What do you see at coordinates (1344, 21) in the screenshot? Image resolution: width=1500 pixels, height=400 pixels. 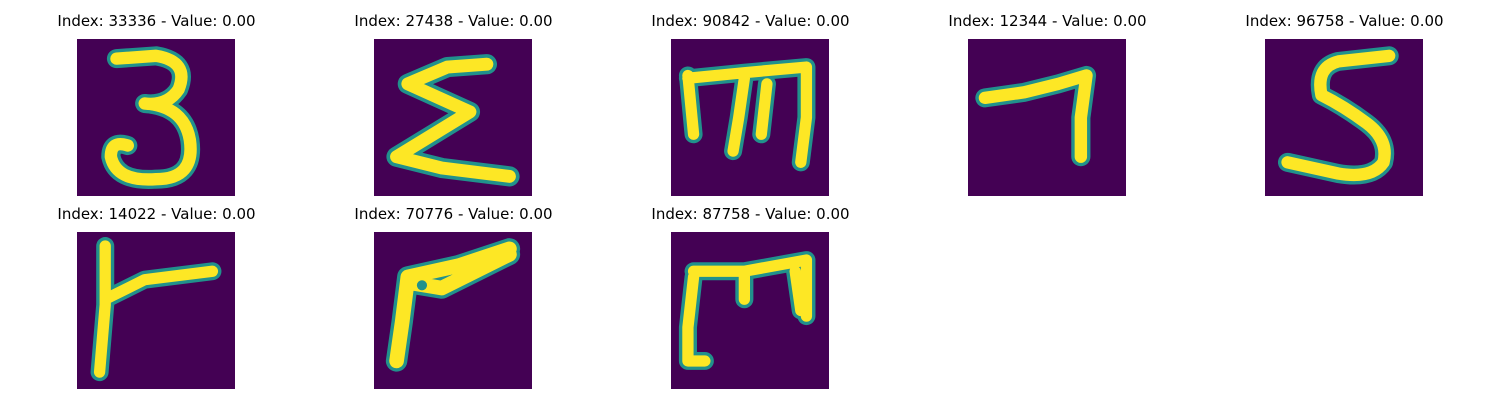 I see `panel-title: Index: 96758 - Value: 0.00` at bounding box center [1344, 21].